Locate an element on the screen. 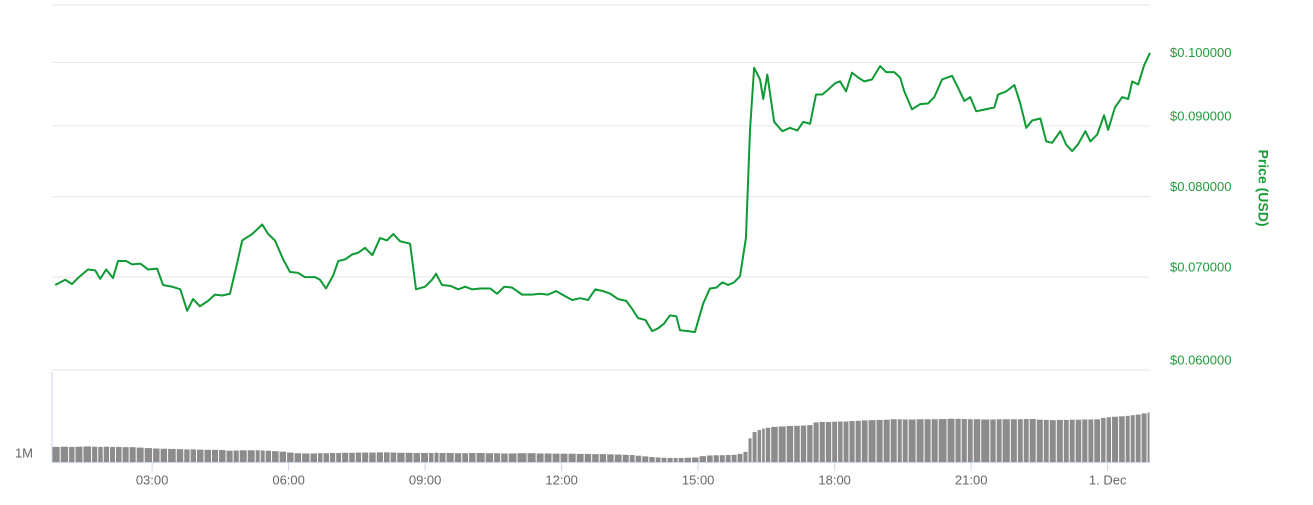 The width and height of the screenshot is (1313, 505). y-tick-label: $0.100000 is located at coordinates (1200, 52).